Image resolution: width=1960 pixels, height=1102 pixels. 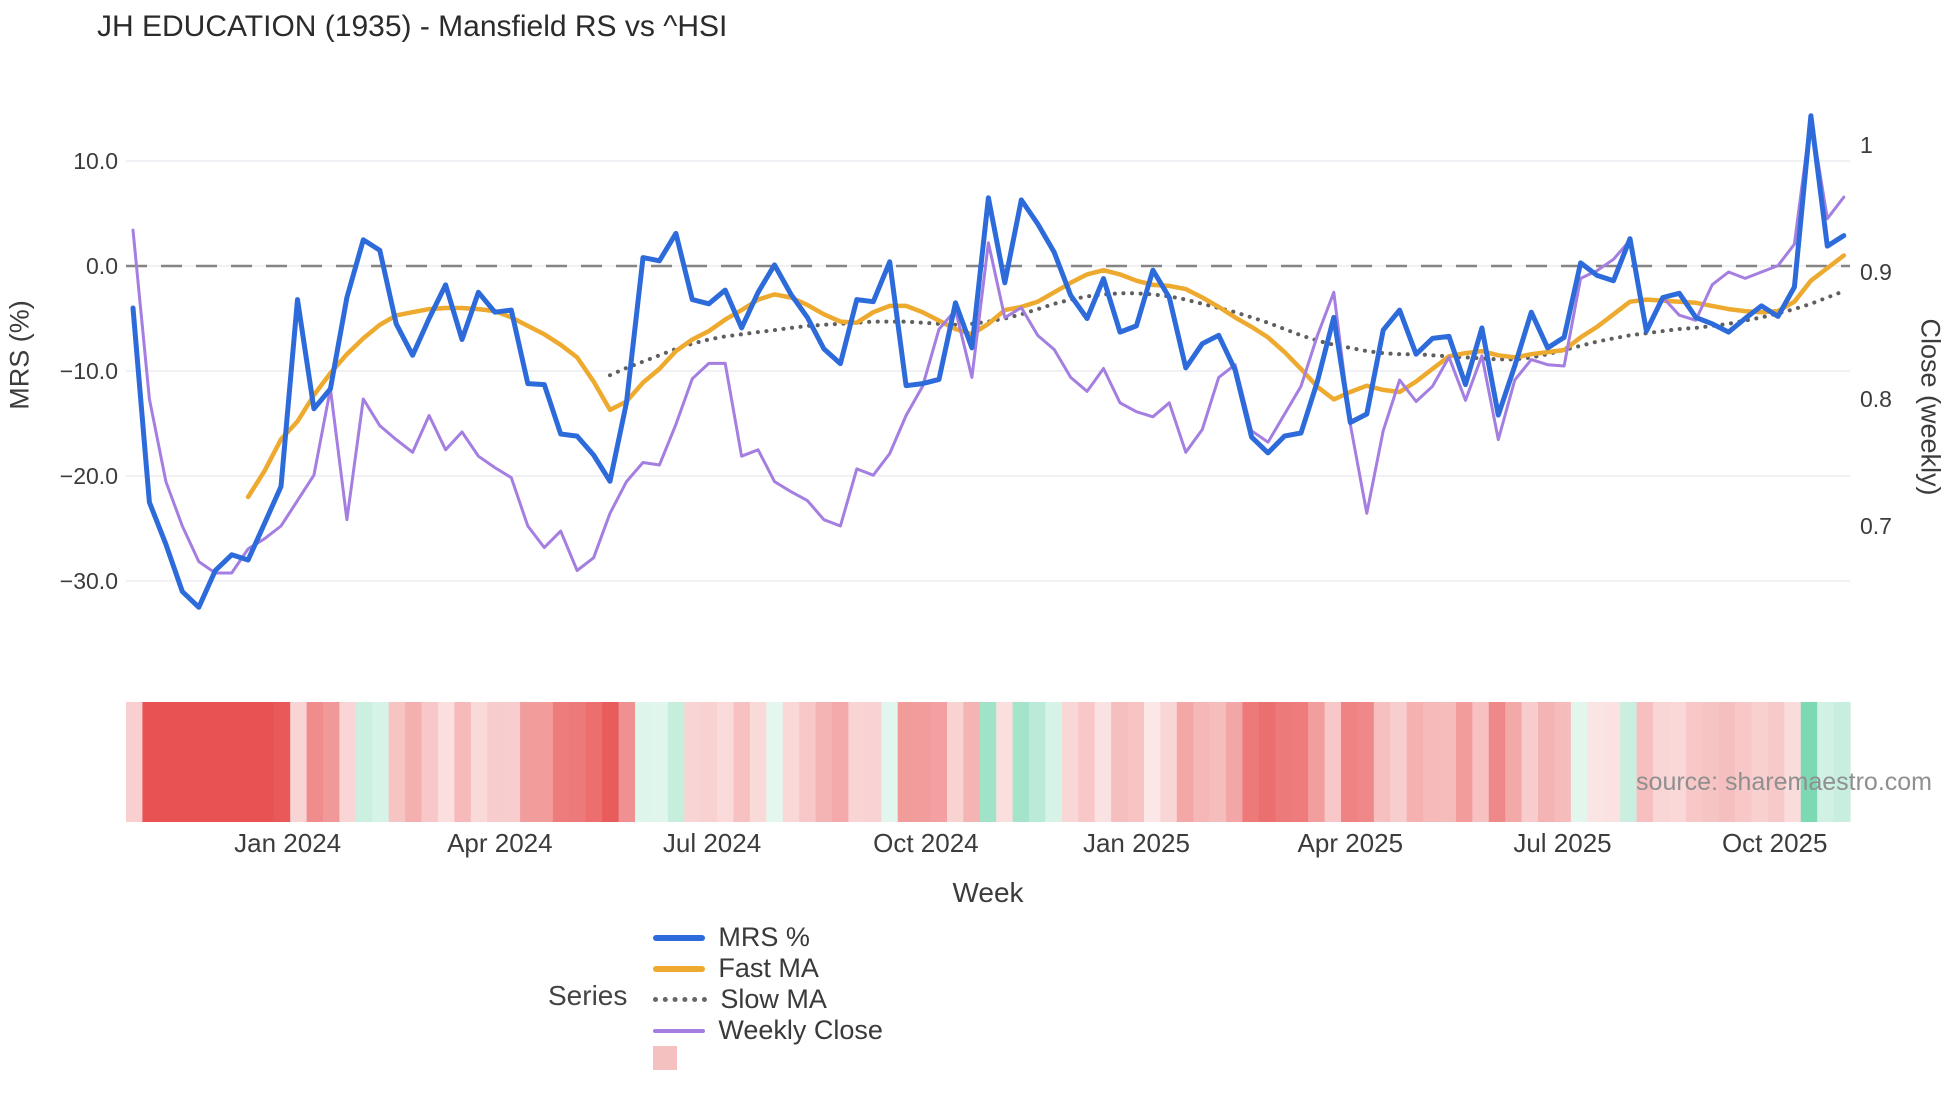 What do you see at coordinates (768, 937) in the screenshot?
I see `legend-item-mrs-percent: MRS %` at bounding box center [768, 937].